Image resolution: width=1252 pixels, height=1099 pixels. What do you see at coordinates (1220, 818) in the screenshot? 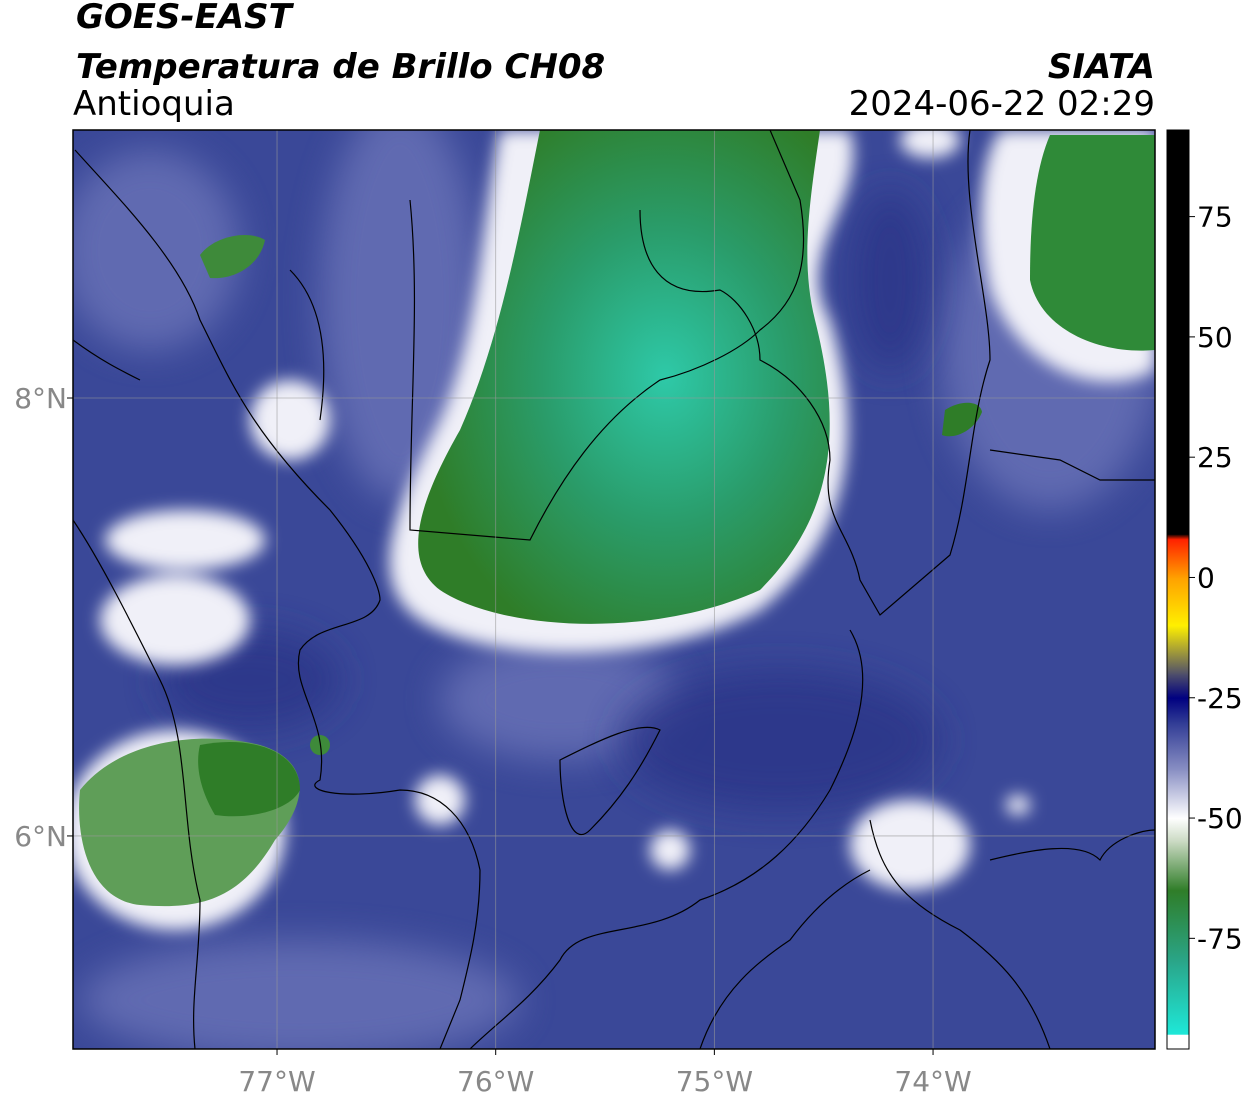
I see `colorbar-tick-label: -50` at bounding box center [1220, 818].